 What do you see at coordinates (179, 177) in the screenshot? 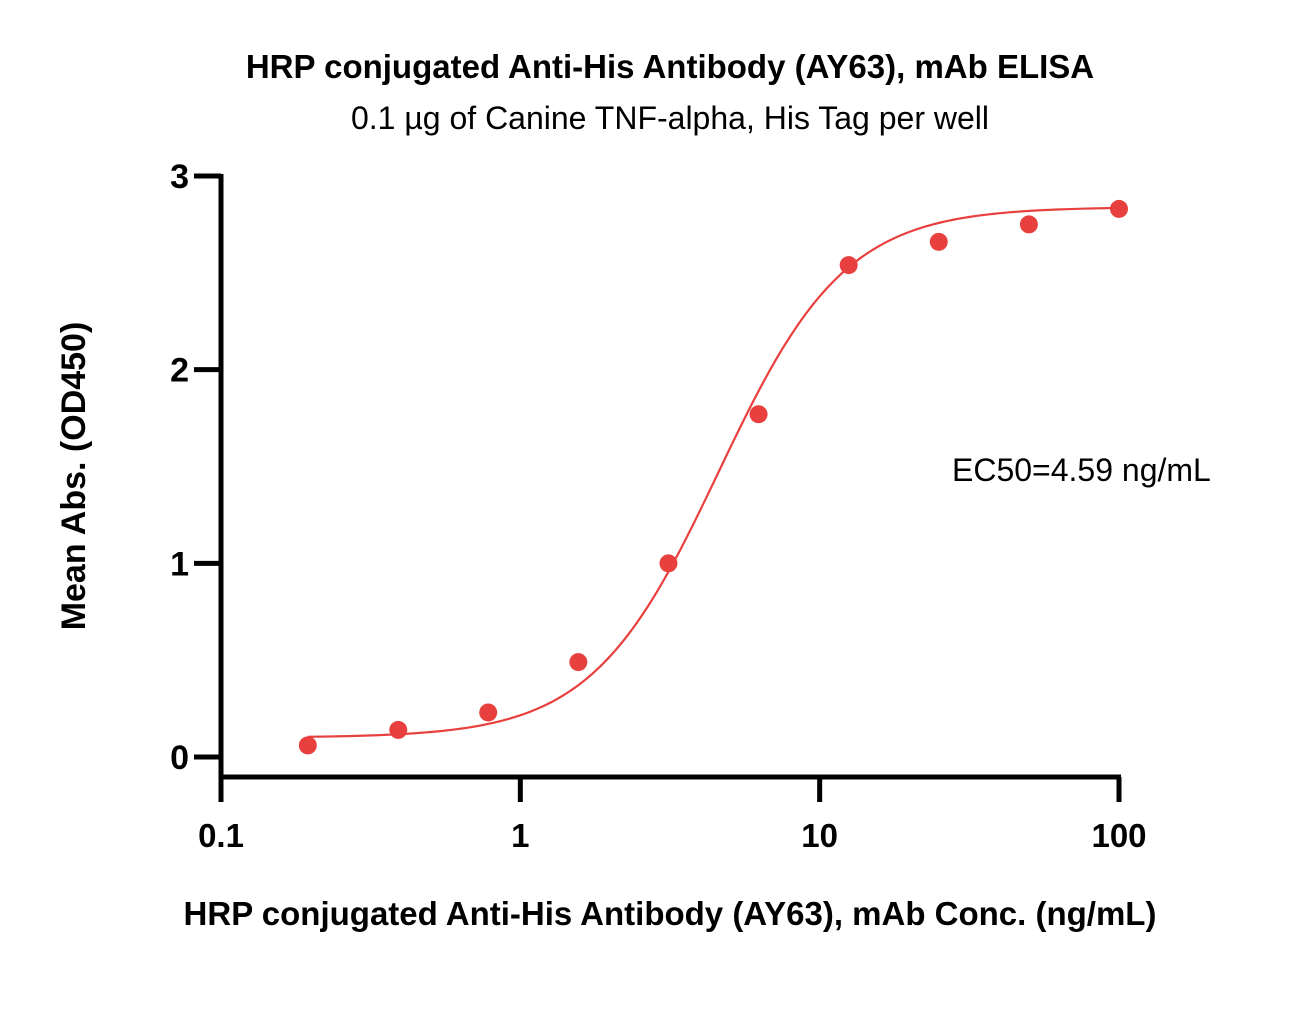
I see `y-tick-label: 3` at bounding box center [179, 177].